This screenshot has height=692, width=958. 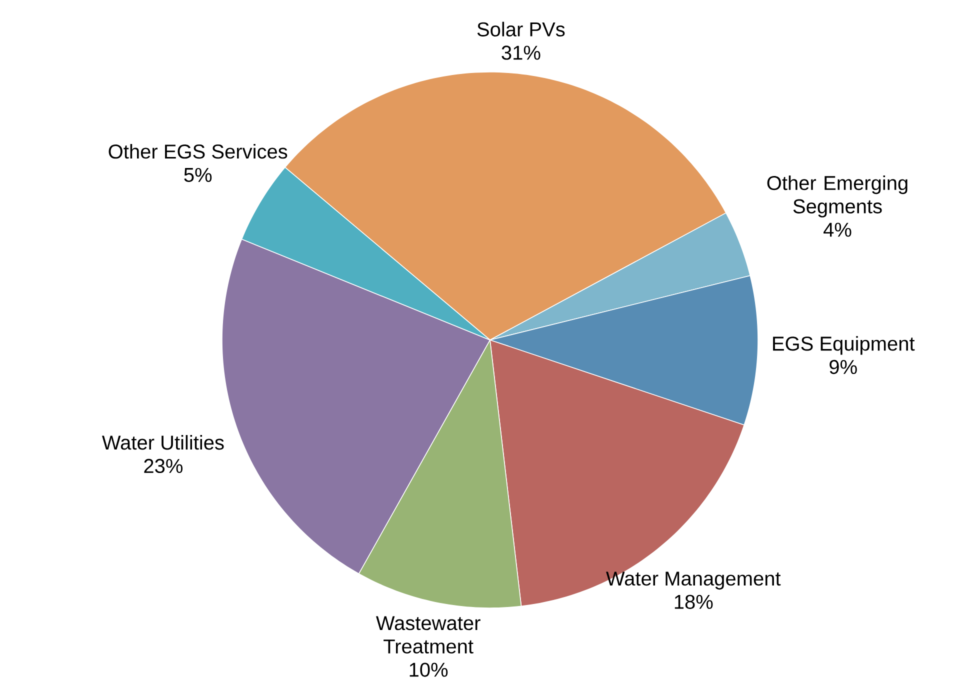 What do you see at coordinates (521, 53) in the screenshot?
I see `data-label: 31%` at bounding box center [521, 53].